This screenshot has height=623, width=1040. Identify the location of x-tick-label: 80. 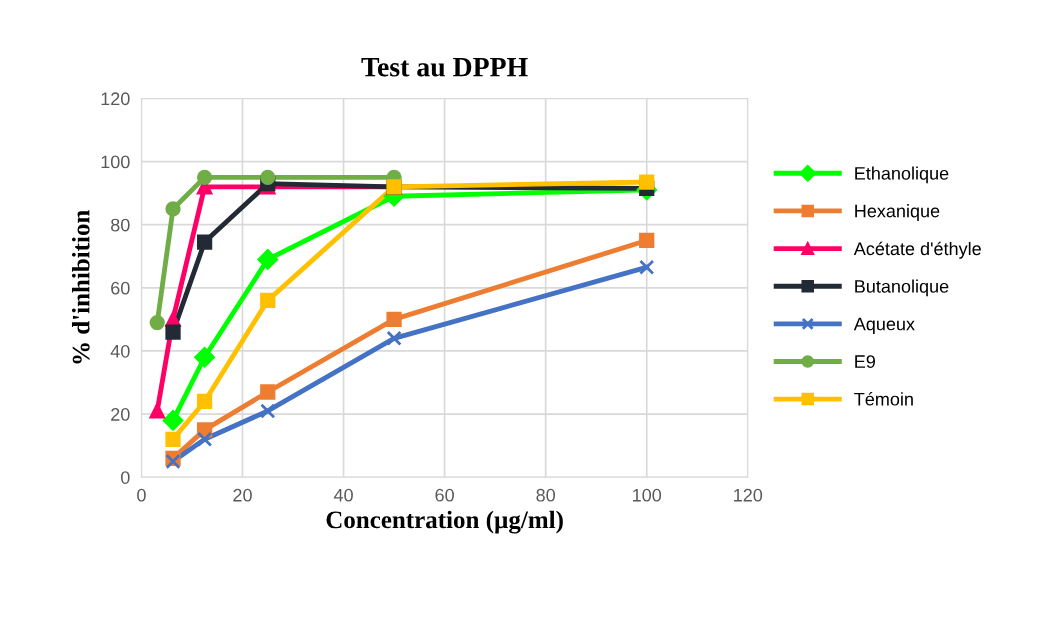
(545, 495).